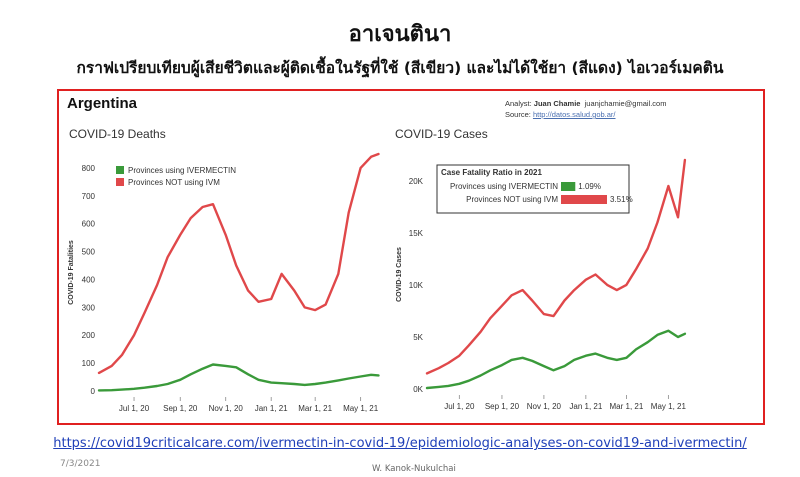 The image size is (800, 477). What do you see at coordinates (89, 335) in the screenshot?
I see `deaths-ytick-label: 200` at bounding box center [89, 335].